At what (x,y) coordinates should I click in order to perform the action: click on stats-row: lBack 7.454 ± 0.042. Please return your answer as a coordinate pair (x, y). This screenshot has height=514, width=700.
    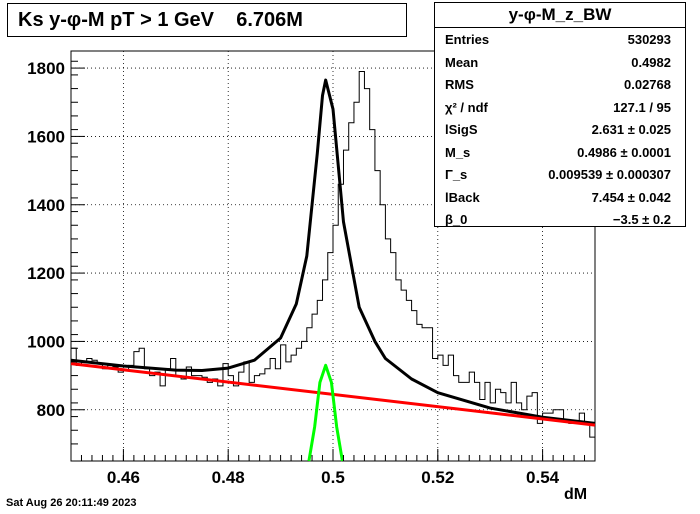
    Looking at the image, I should click on (560, 197).